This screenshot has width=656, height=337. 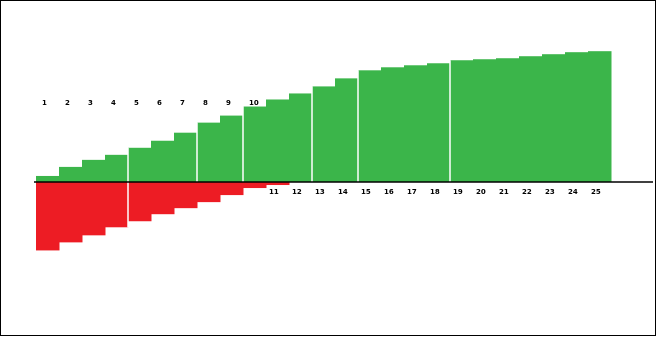 I want to click on tick-label-13: 13, so click(x=320, y=192).